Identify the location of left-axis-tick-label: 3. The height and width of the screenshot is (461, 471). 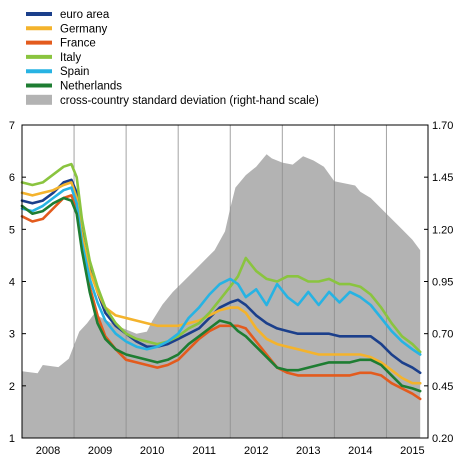
(12, 335).